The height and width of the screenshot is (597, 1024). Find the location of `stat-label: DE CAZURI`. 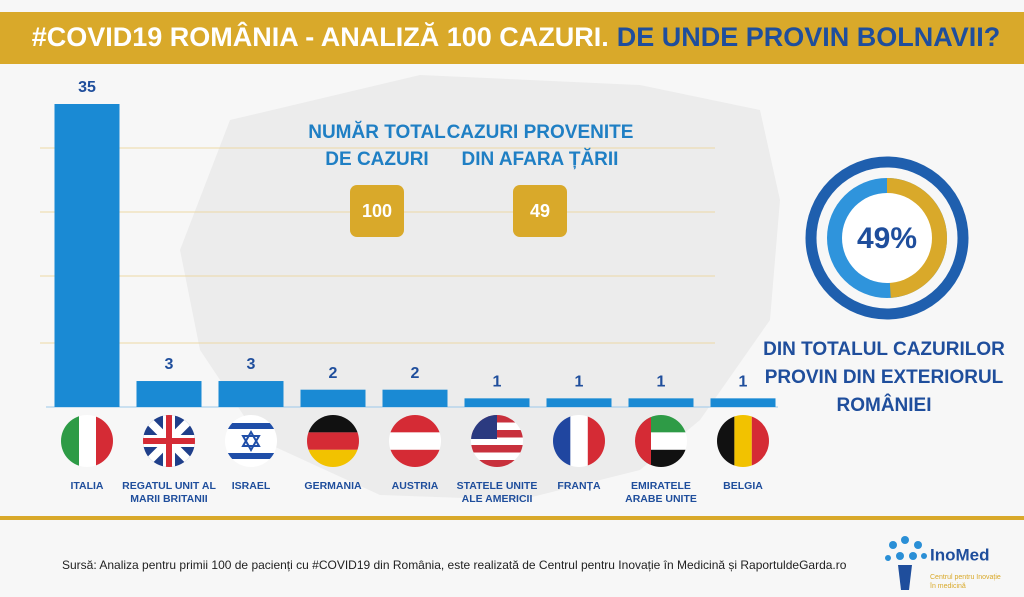

stat-label: DE CAZURI is located at coordinates (376, 159).